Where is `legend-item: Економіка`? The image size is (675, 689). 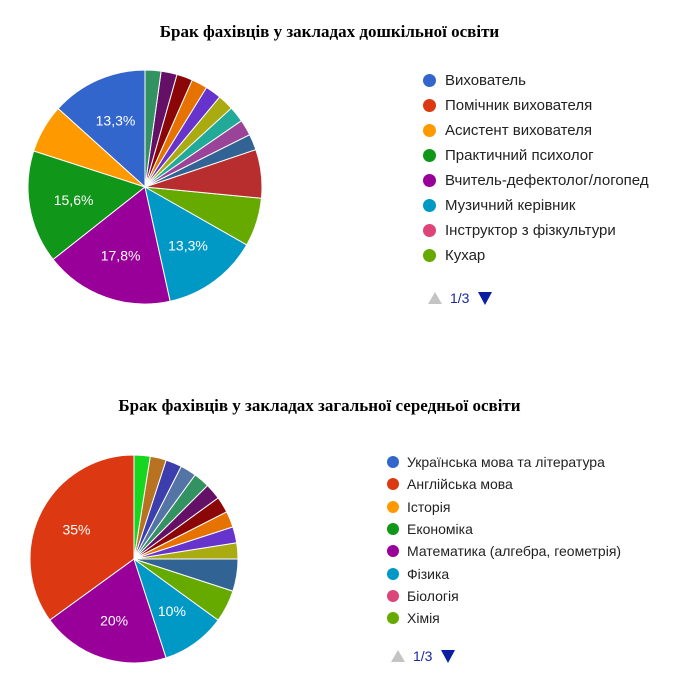
legend-item: Економіка is located at coordinates (504, 529).